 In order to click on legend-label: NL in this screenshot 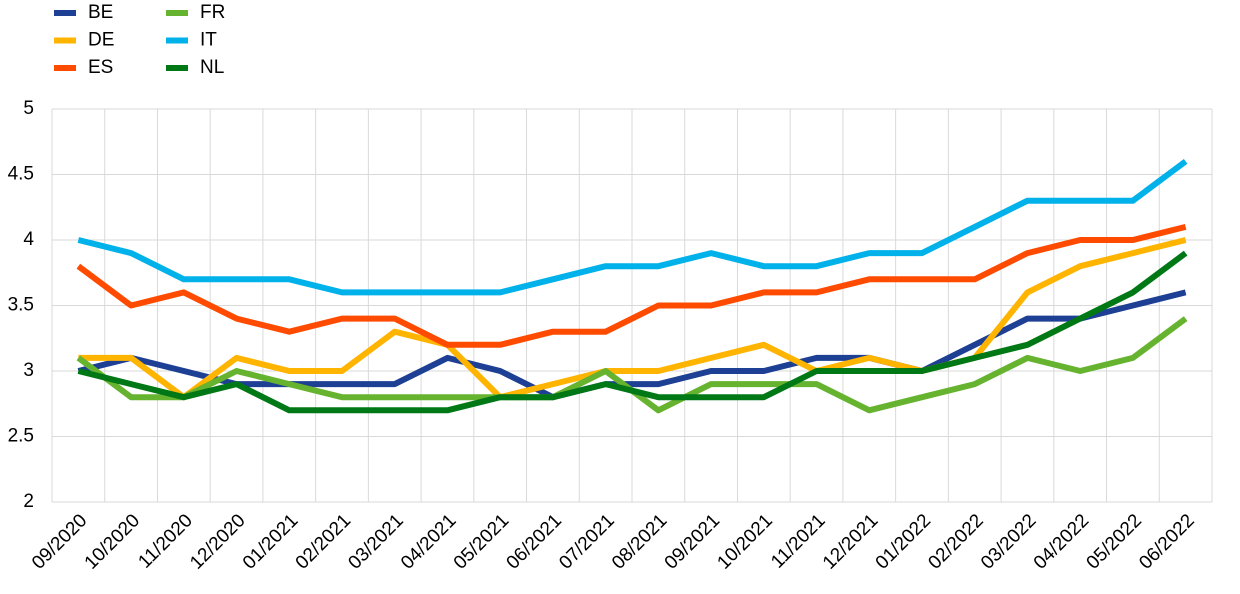, I will do `click(212, 67)`.